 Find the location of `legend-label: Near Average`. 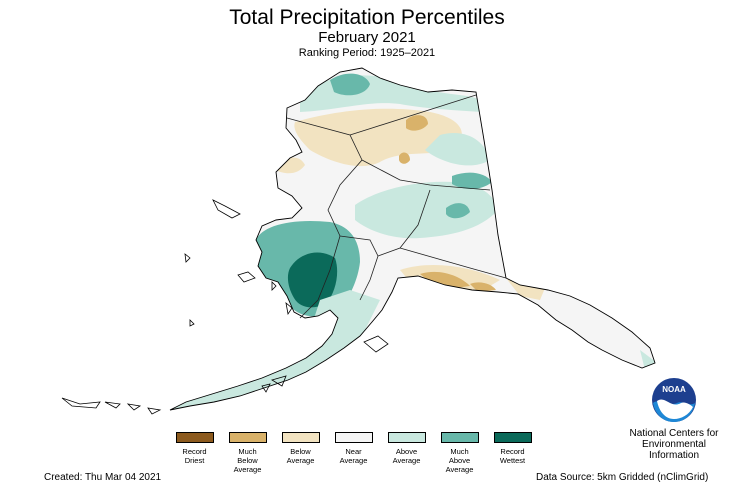

legend-label: Near Average is located at coordinates (353, 456).